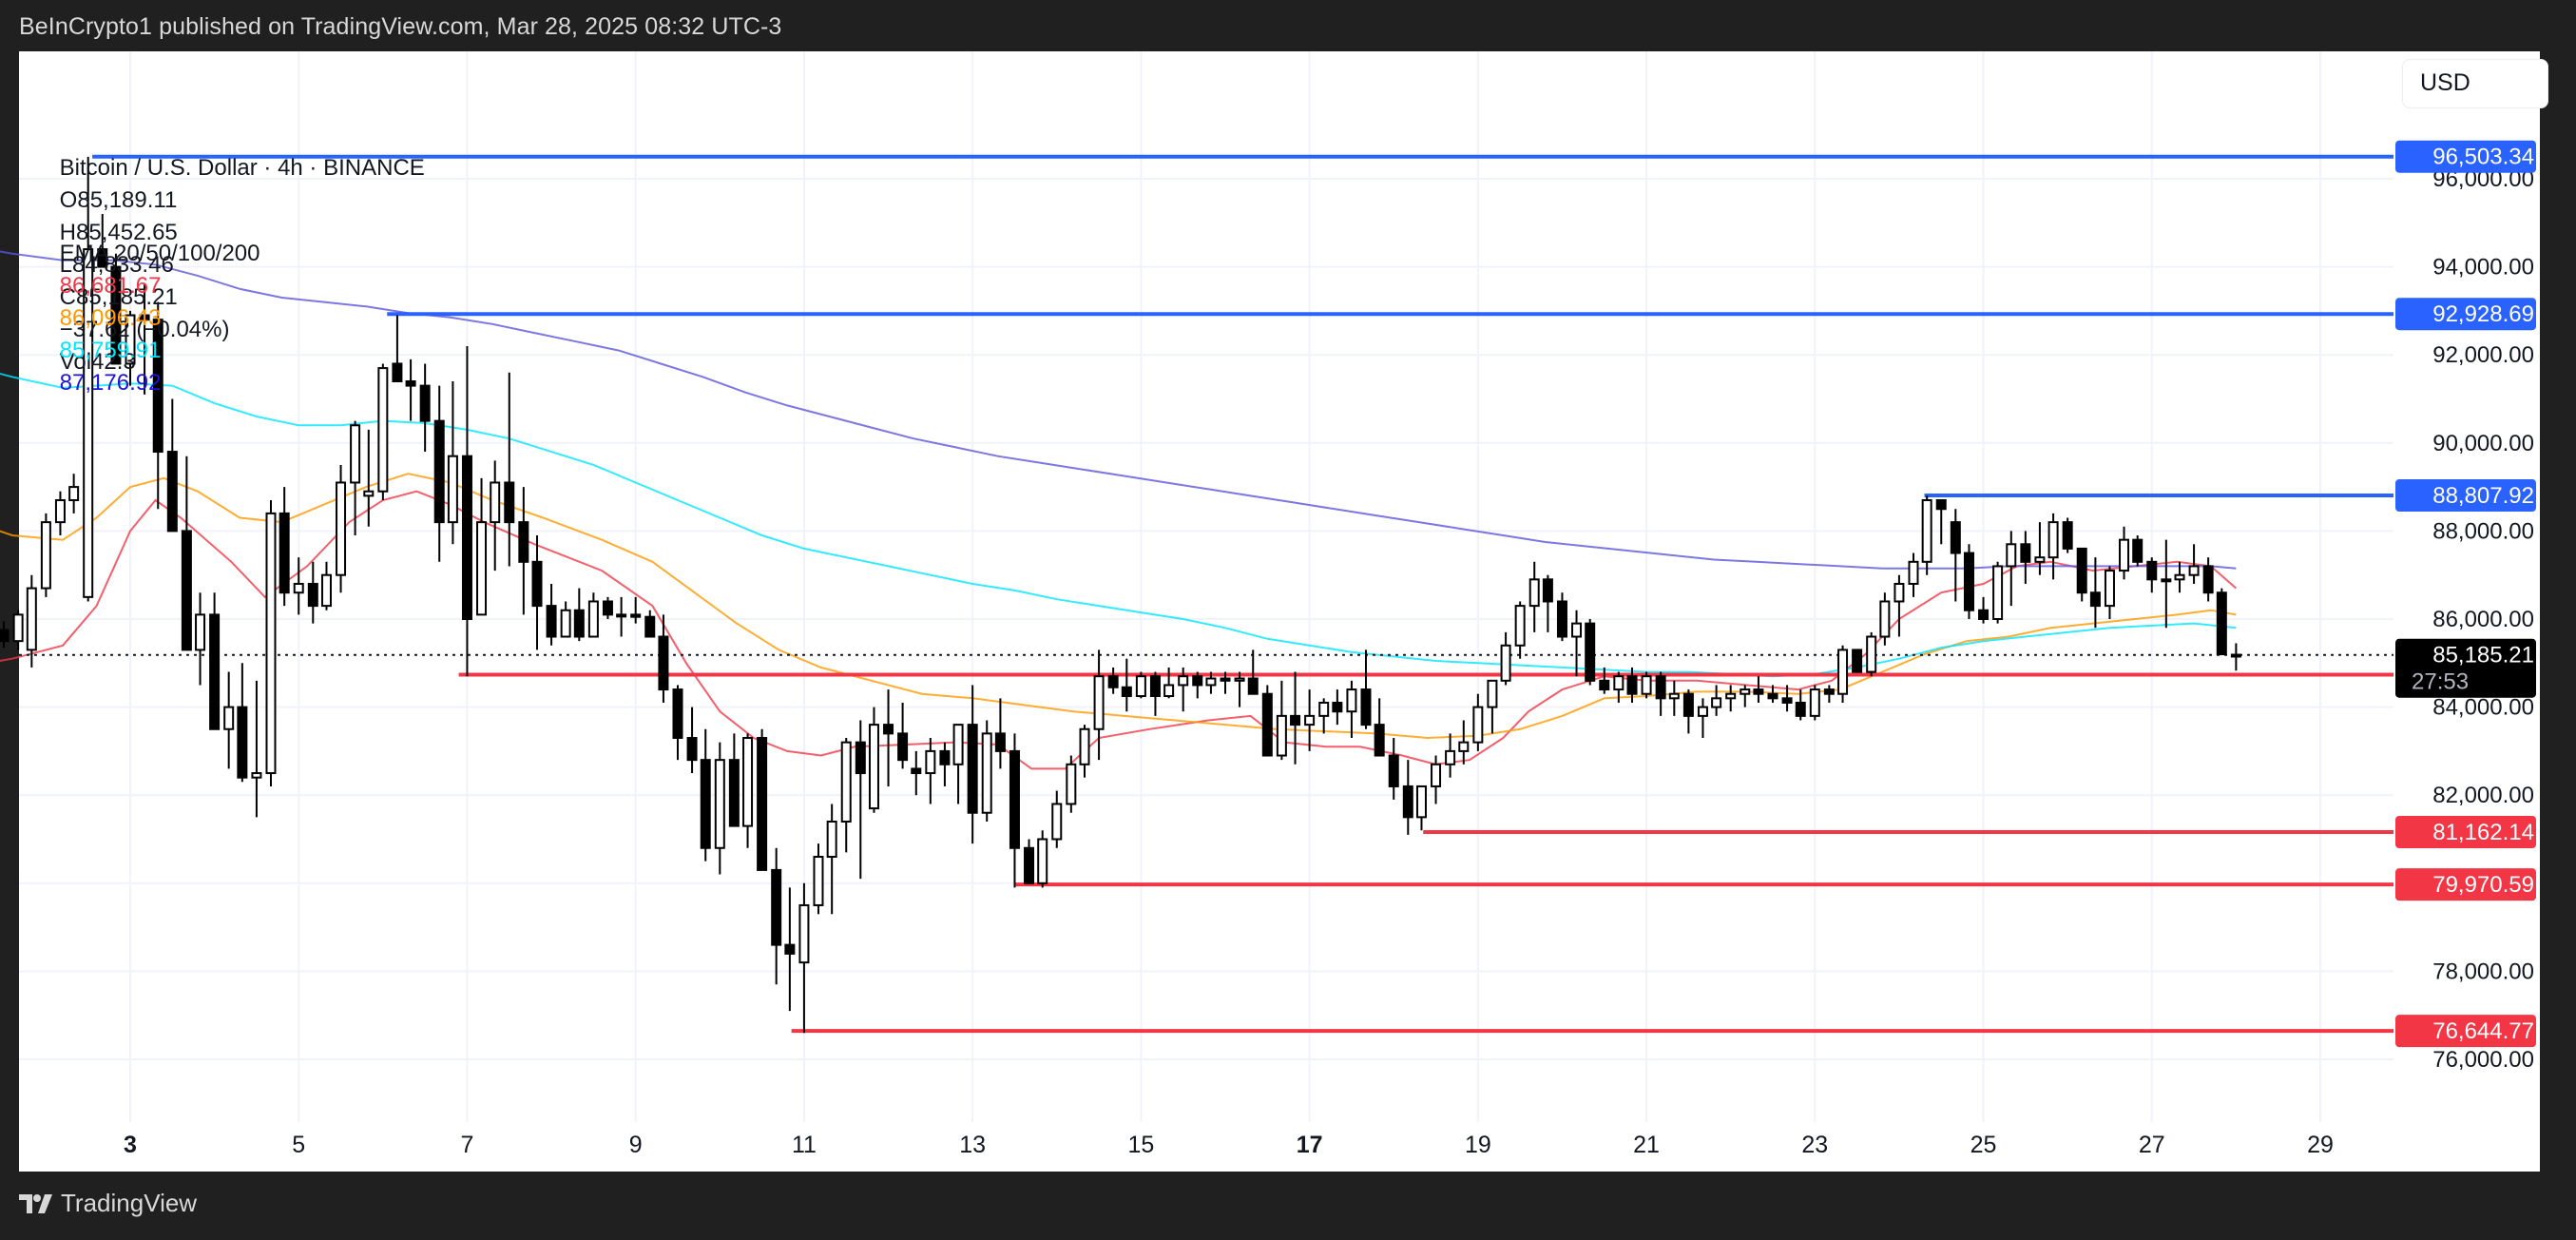 This screenshot has height=1240, width=2576. Describe the element at coordinates (1229, 1145) in the screenshot. I see `time-axis: 3 5 7 9 11 13 15 17 19 21 23 25 27 29` at that location.